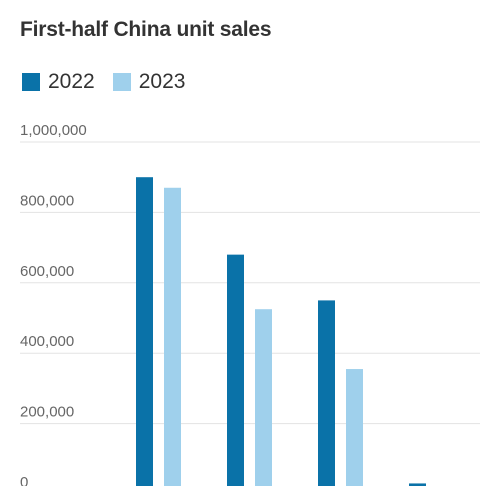 This screenshot has height=486, width=500. I want to click on legend-swatch-2022, so click(31, 82).